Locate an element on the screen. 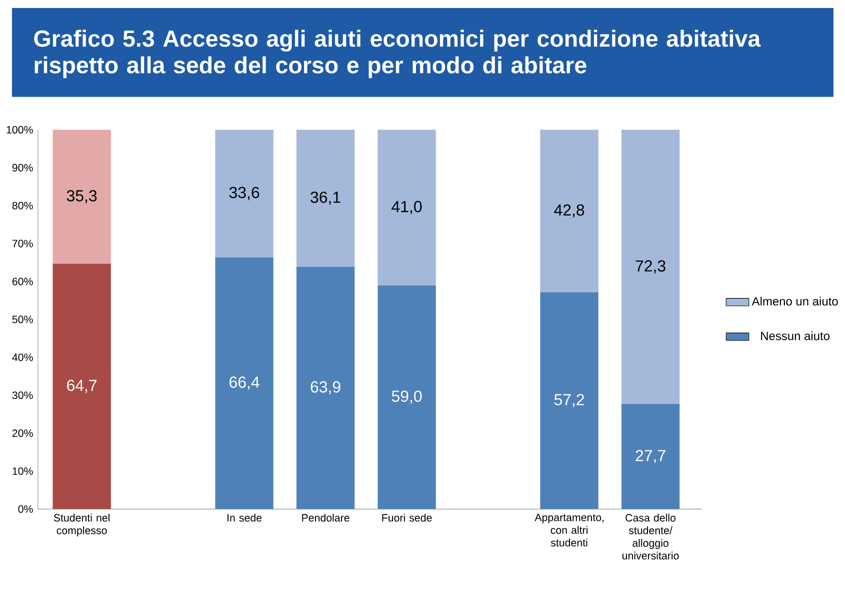  x-tick-label: Casa dello studente/ alloggio universitario is located at coordinates (650, 537).